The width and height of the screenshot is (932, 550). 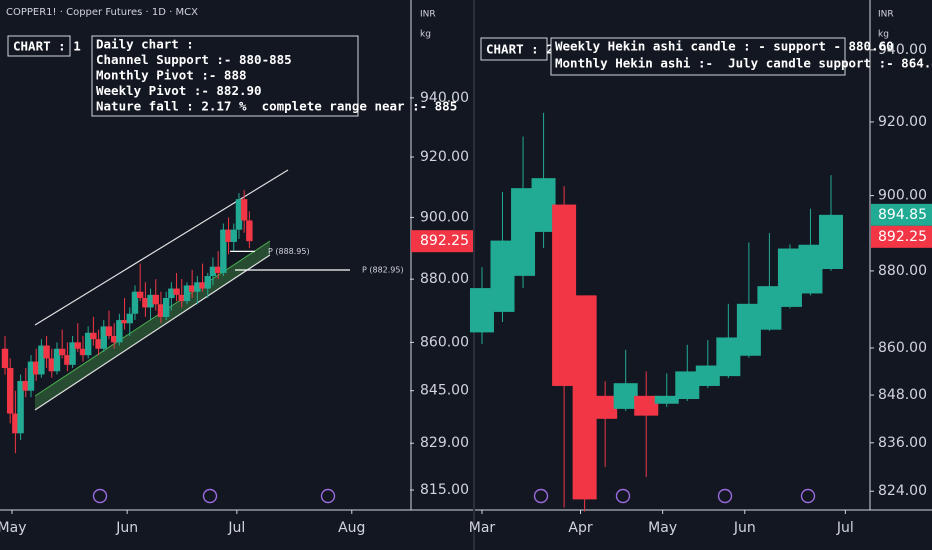 I want to click on x-tick-label: Apr, so click(x=580, y=528).